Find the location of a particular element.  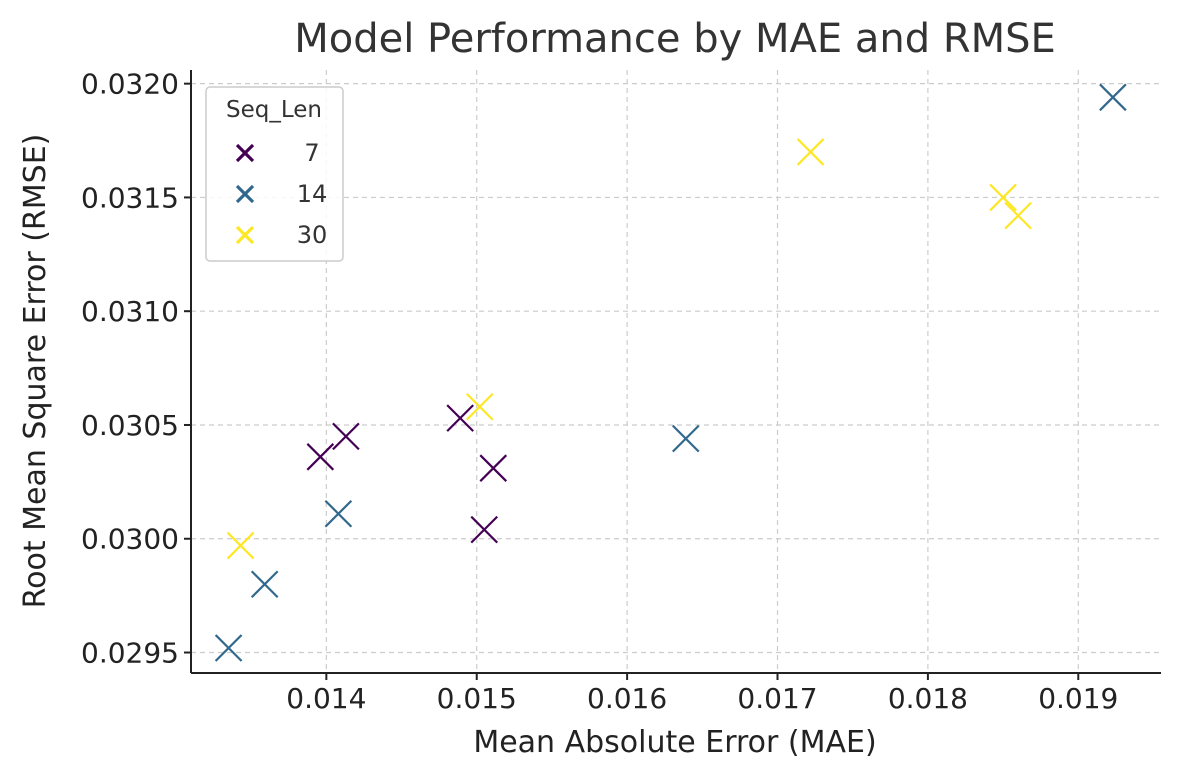

legend-item-seq-14: 14 is located at coordinates (281, 194).